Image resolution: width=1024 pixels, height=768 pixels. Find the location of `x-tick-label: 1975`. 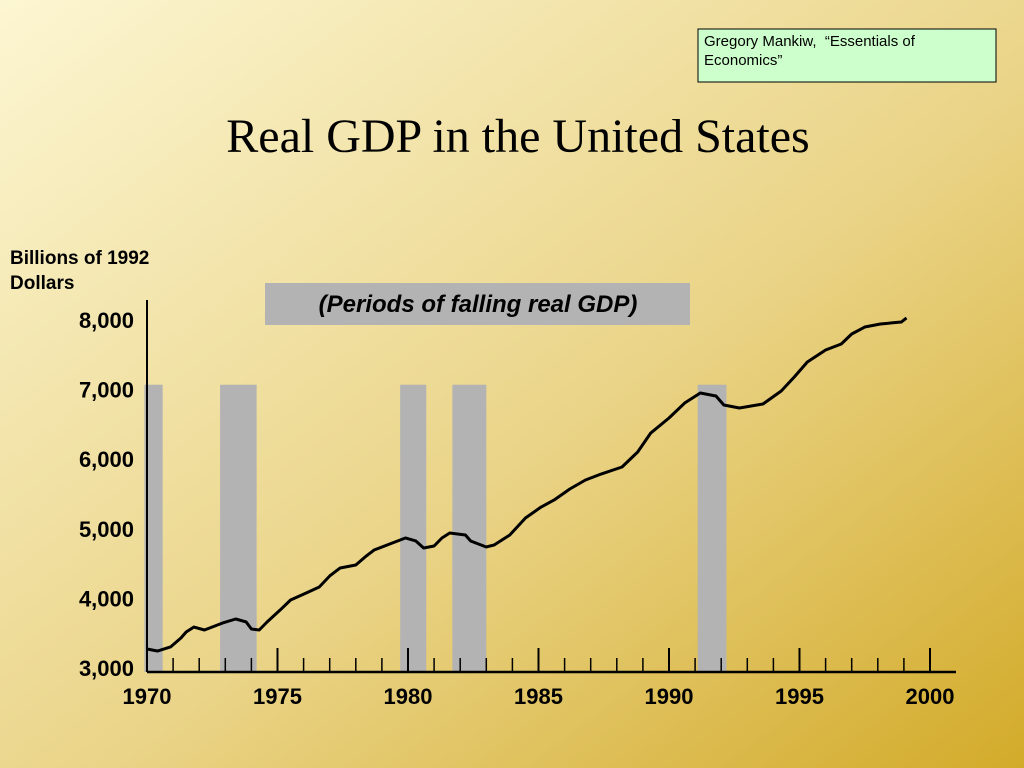

x-tick-label: 1975 is located at coordinates (277, 696).